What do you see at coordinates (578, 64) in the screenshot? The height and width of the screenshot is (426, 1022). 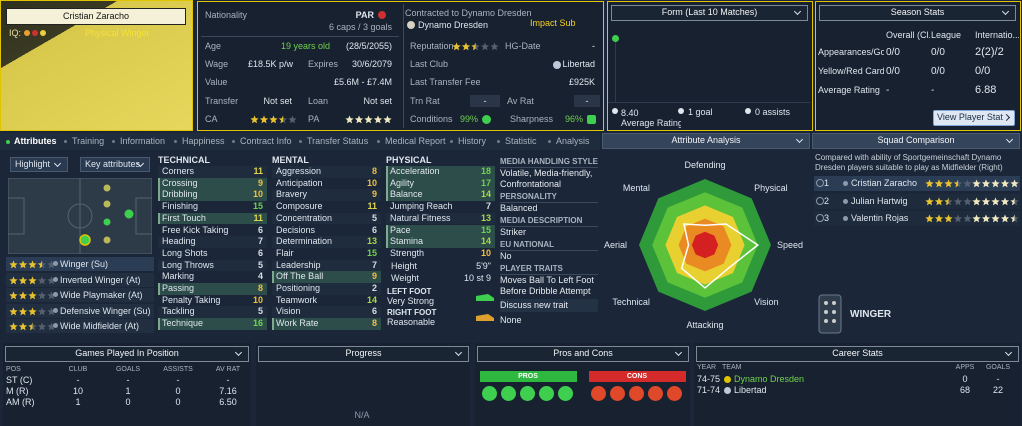 I see `label: Libertad` at bounding box center [578, 64].